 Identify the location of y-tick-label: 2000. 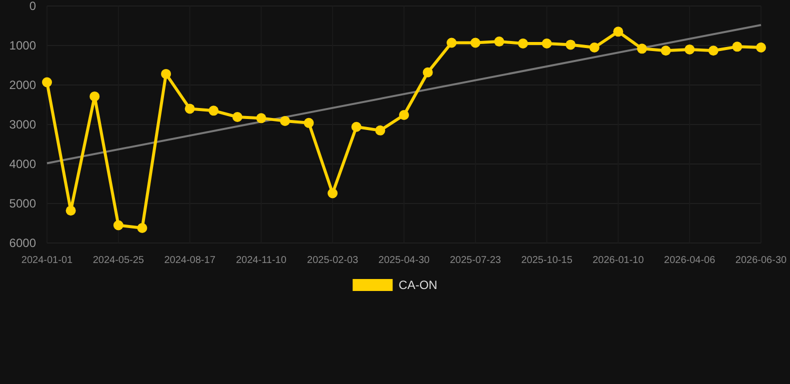
(22, 85).